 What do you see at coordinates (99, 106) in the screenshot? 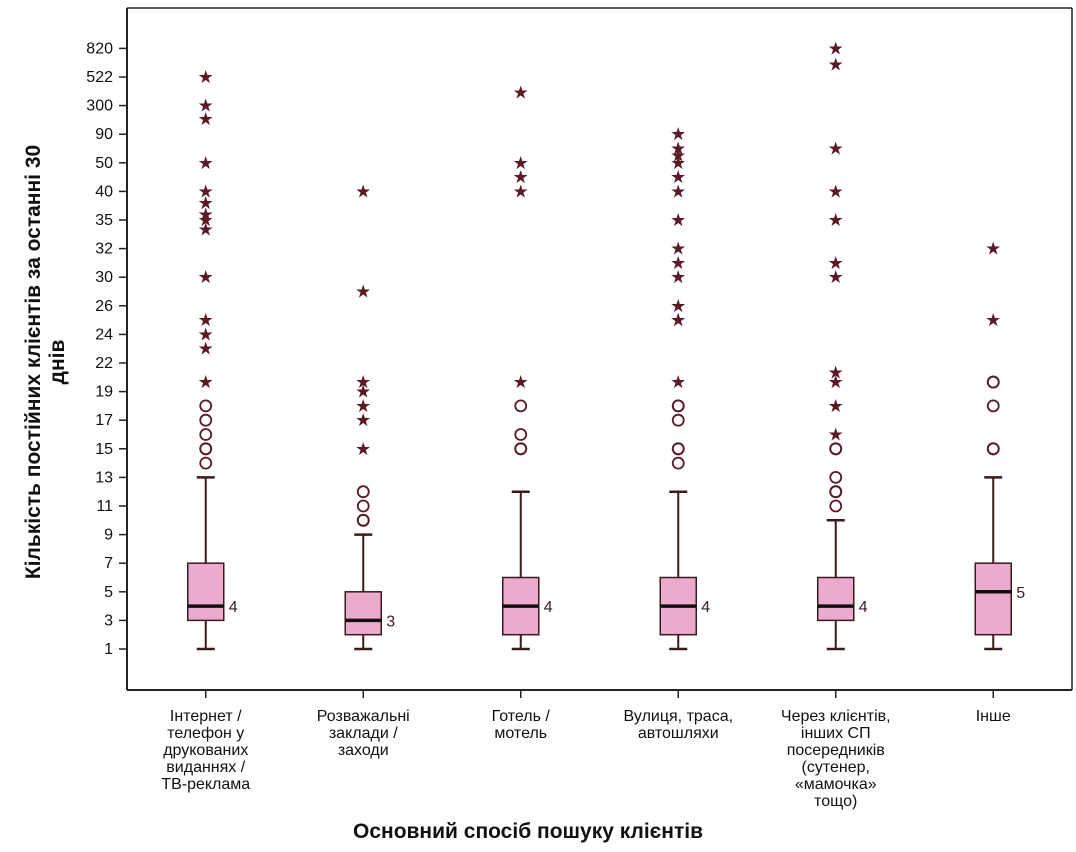
I see `y-tick-label: 300` at bounding box center [99, 106].